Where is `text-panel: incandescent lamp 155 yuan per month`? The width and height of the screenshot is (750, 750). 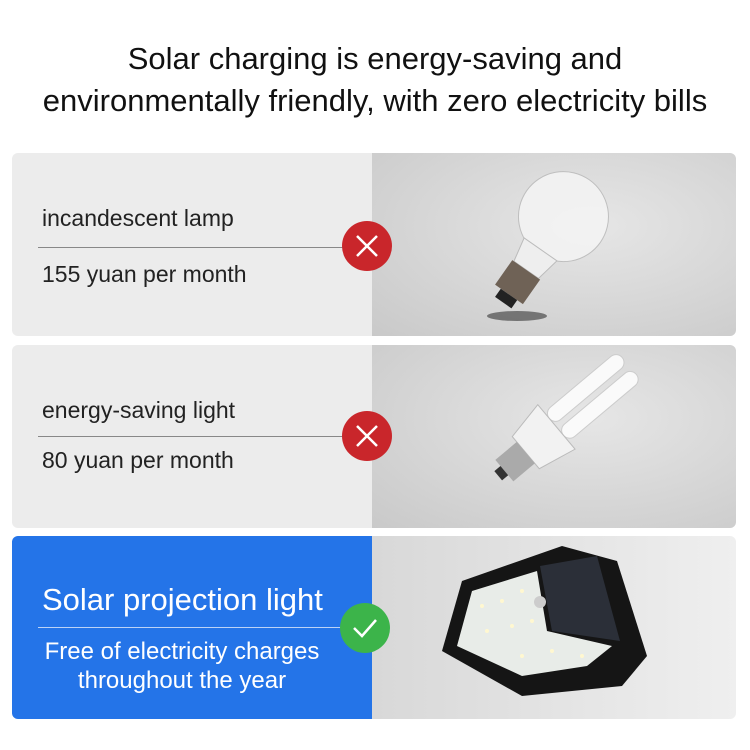 text-panel: incandescent lamp 155 yuan per month is located at coordinates (192, 244).